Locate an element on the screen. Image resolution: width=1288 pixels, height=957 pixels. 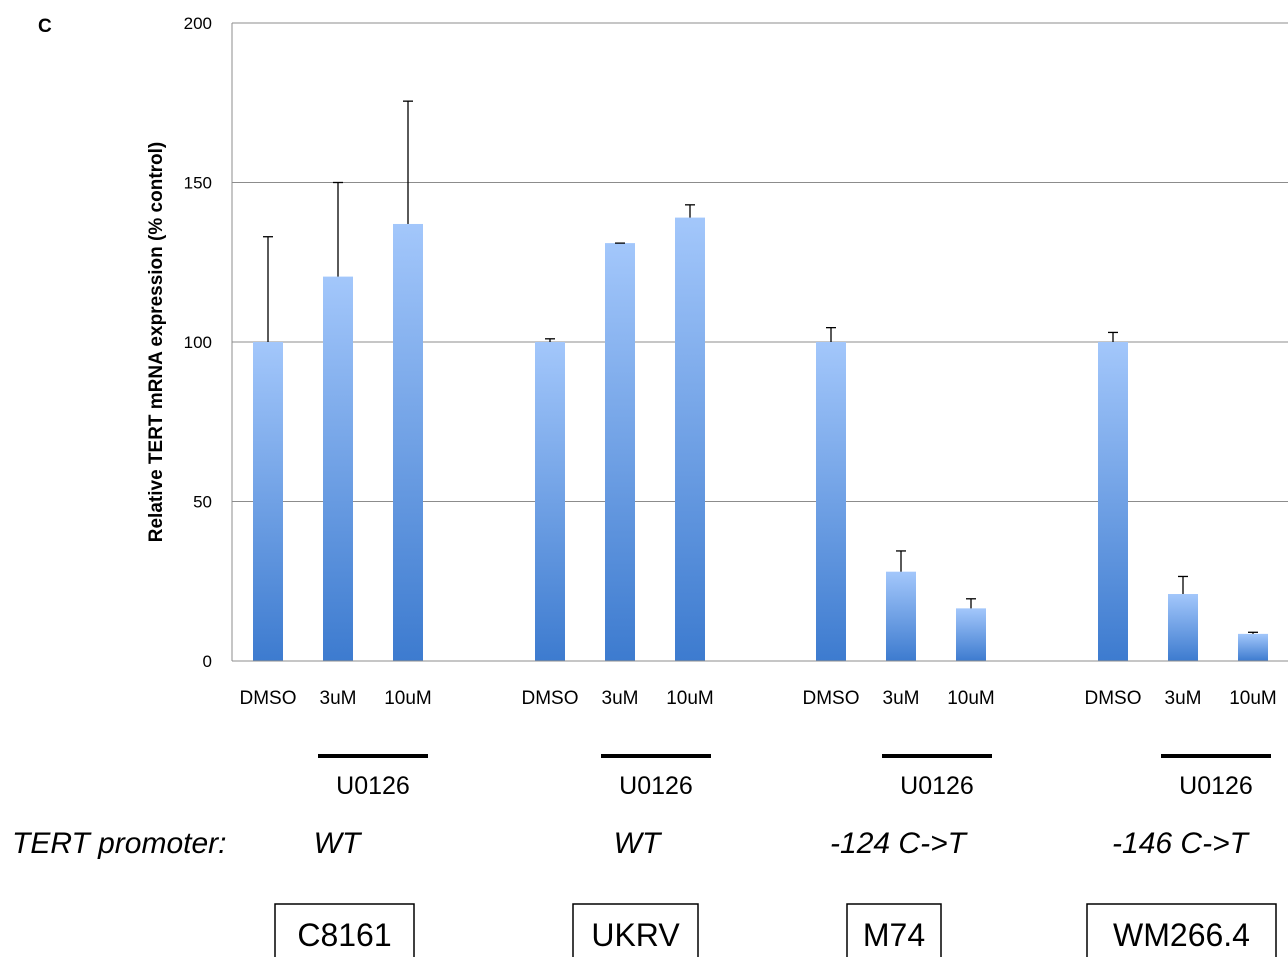
promoter-row-label: TERT promoter: is located at coordinates (119, 843).